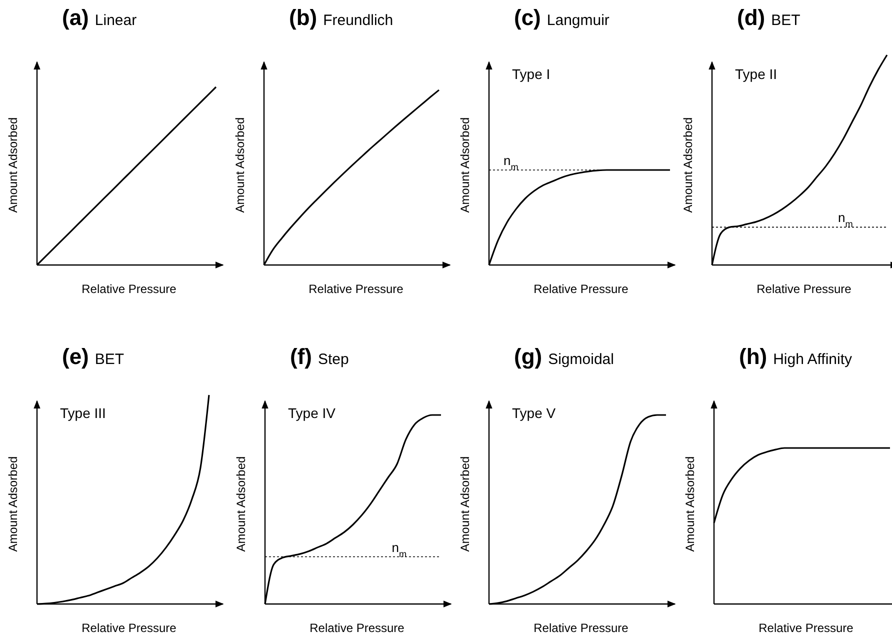 The width and height of the screenshot is (892, 639). I want to click on annotation: Type V, so click(534, 413).